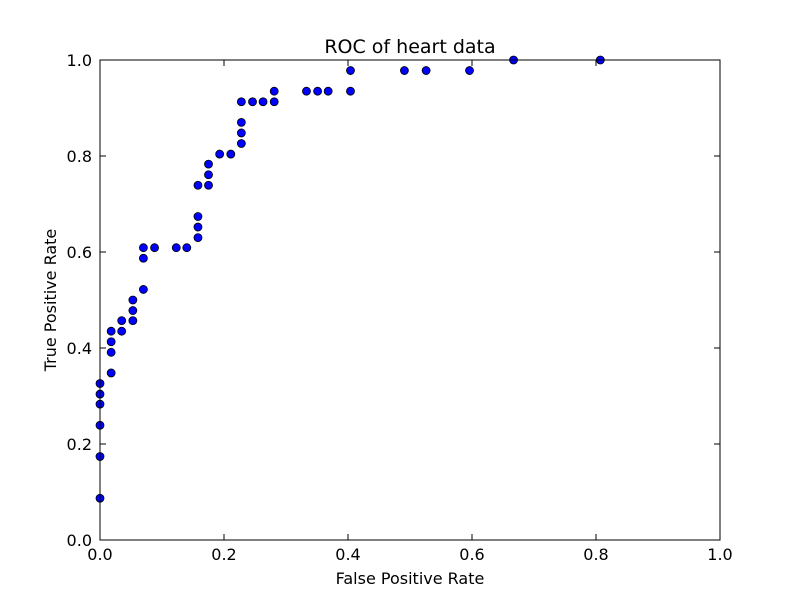 The image size is (800, 600). Describe the element at coordinates (223, 554) in the screenshot. I see `x-tick-label: 0.2` at that location.